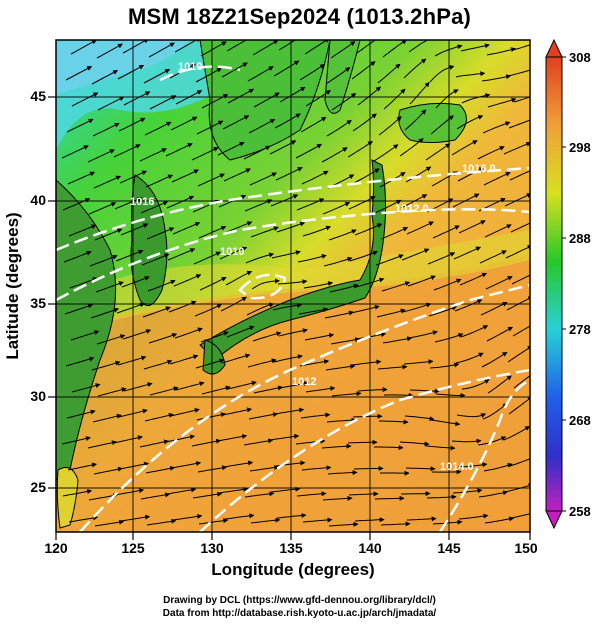 This screenshot has height=625, width=599. I want to click on map-title: MSM 18Z21Sep2024 (1013.2hPa), so click(299, 16).